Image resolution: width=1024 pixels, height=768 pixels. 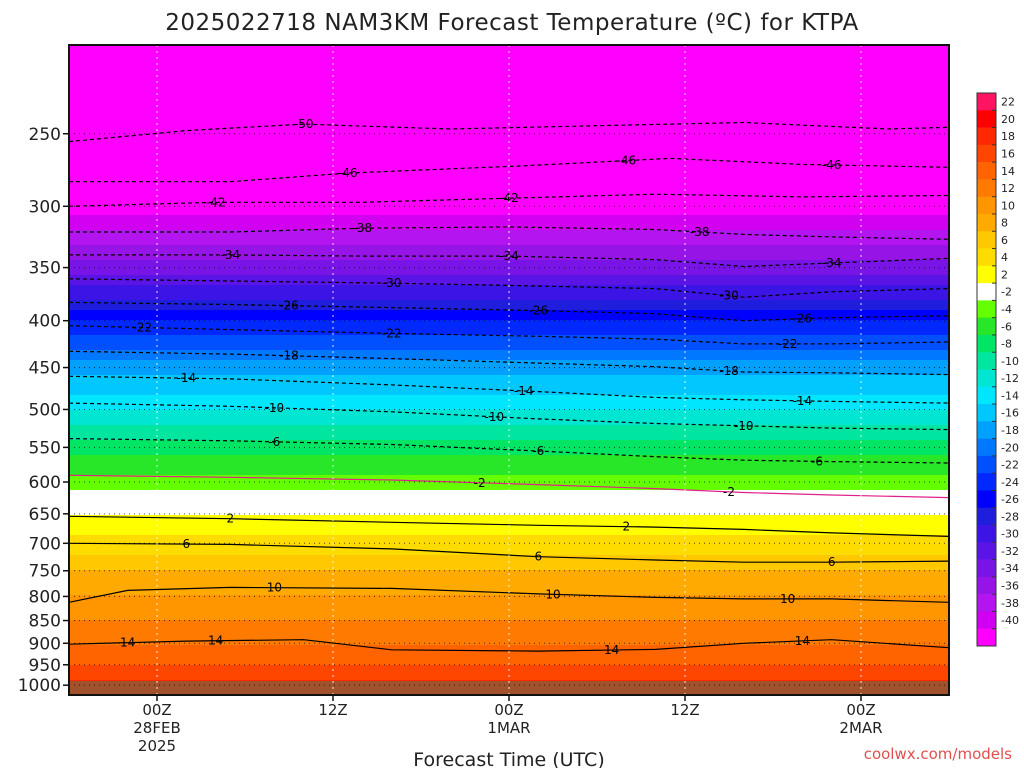 I want to click on colorbar-label: 8, so click(x=1004, y=223).